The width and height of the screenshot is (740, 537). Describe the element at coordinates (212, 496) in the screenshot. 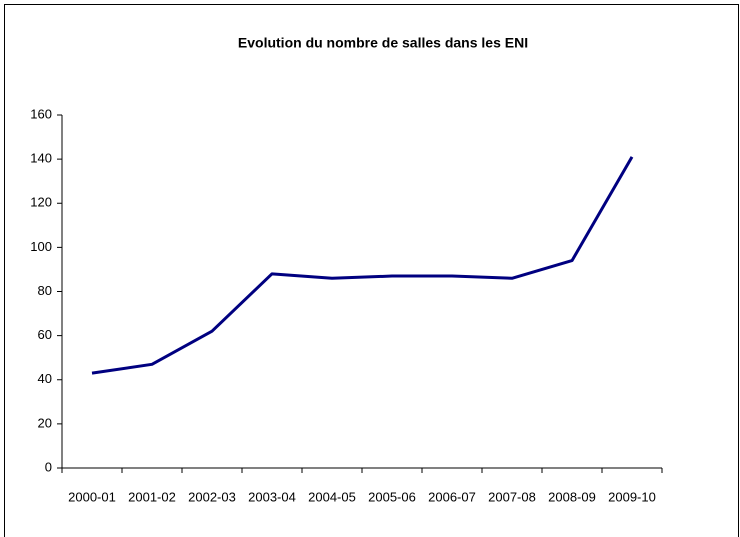

I see `x-tick-label: 2002-03` at that location.